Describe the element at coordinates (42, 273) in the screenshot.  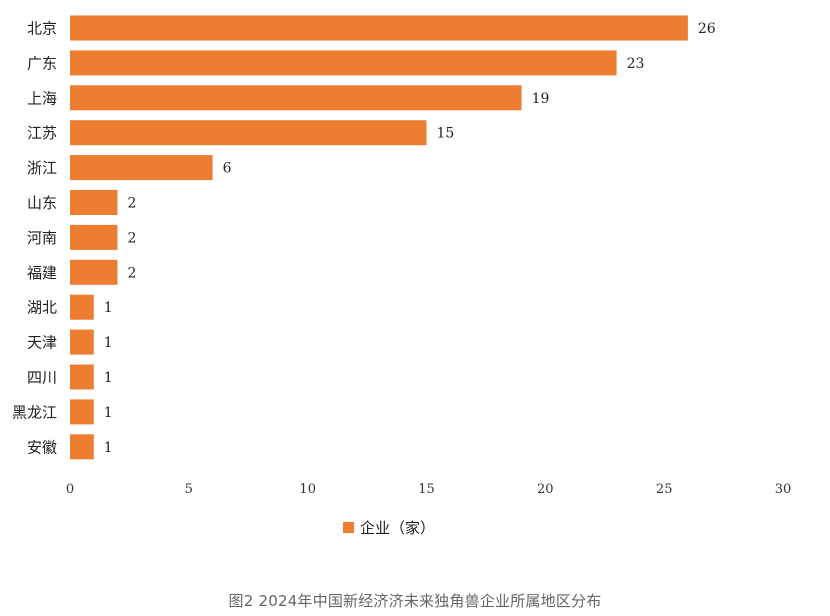
I see `category-label-7: 福建` at that location.